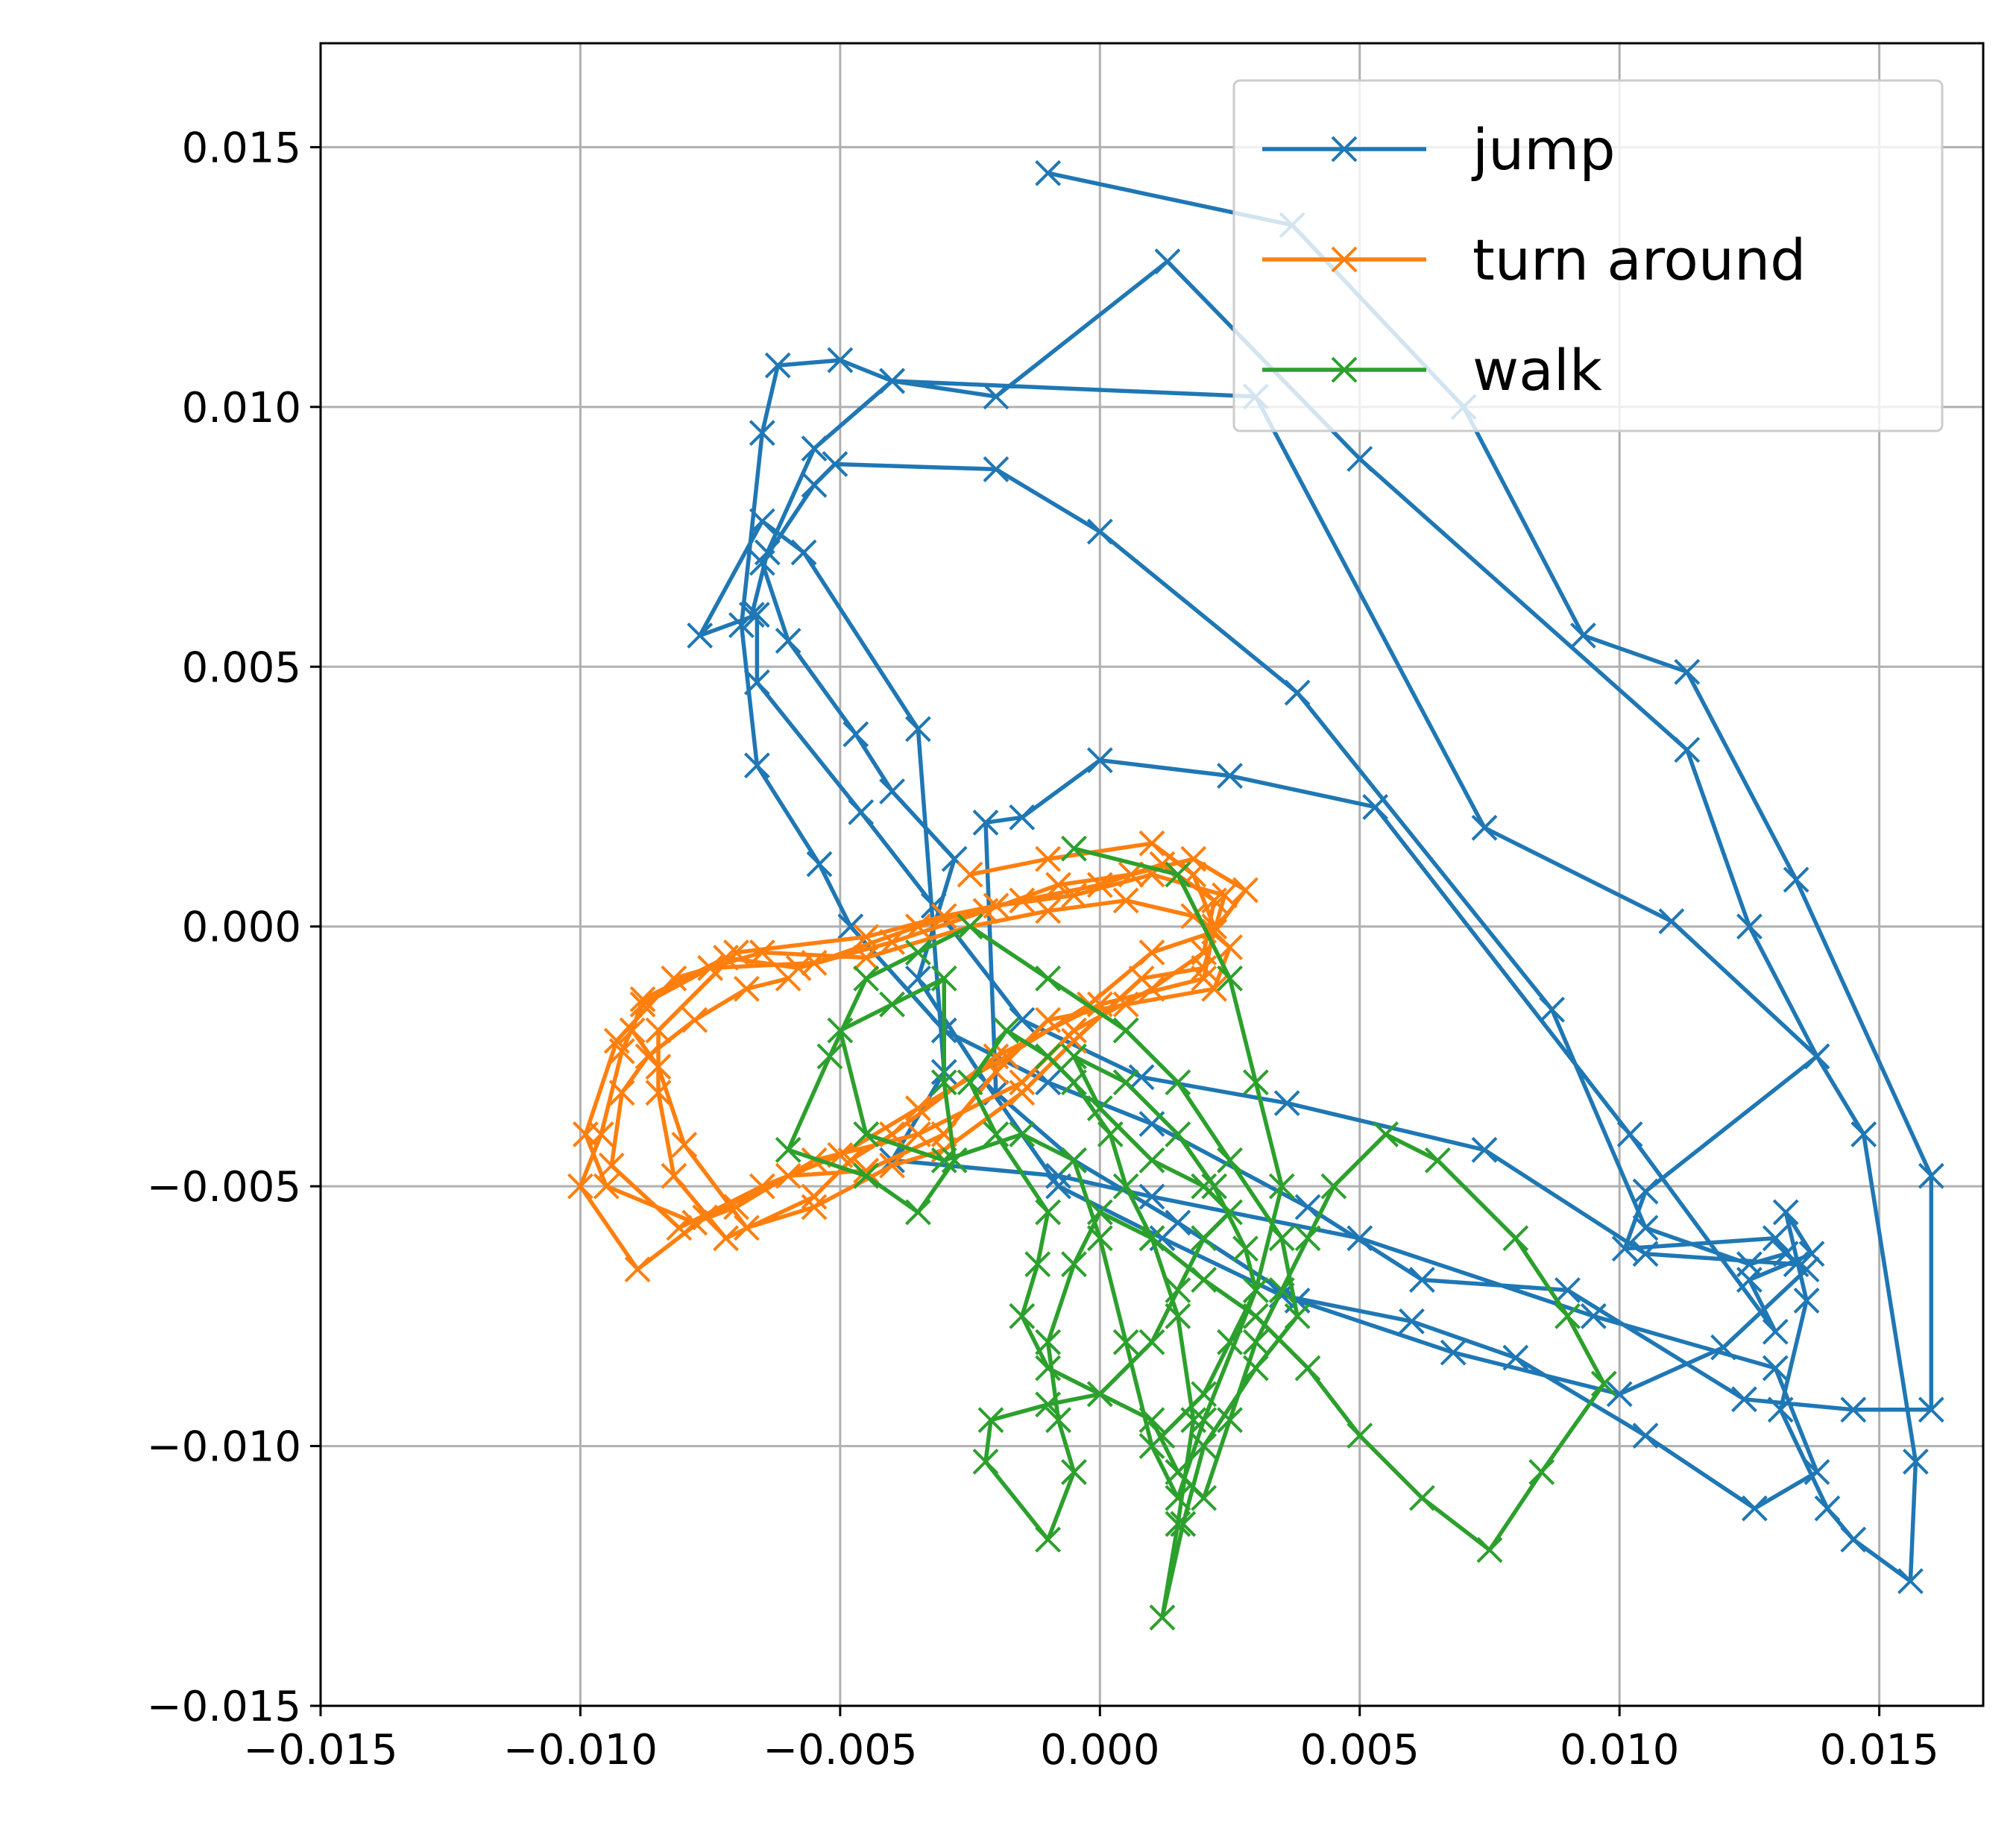  I want to click on y-tick-label: 0.005, so click(241, 667).